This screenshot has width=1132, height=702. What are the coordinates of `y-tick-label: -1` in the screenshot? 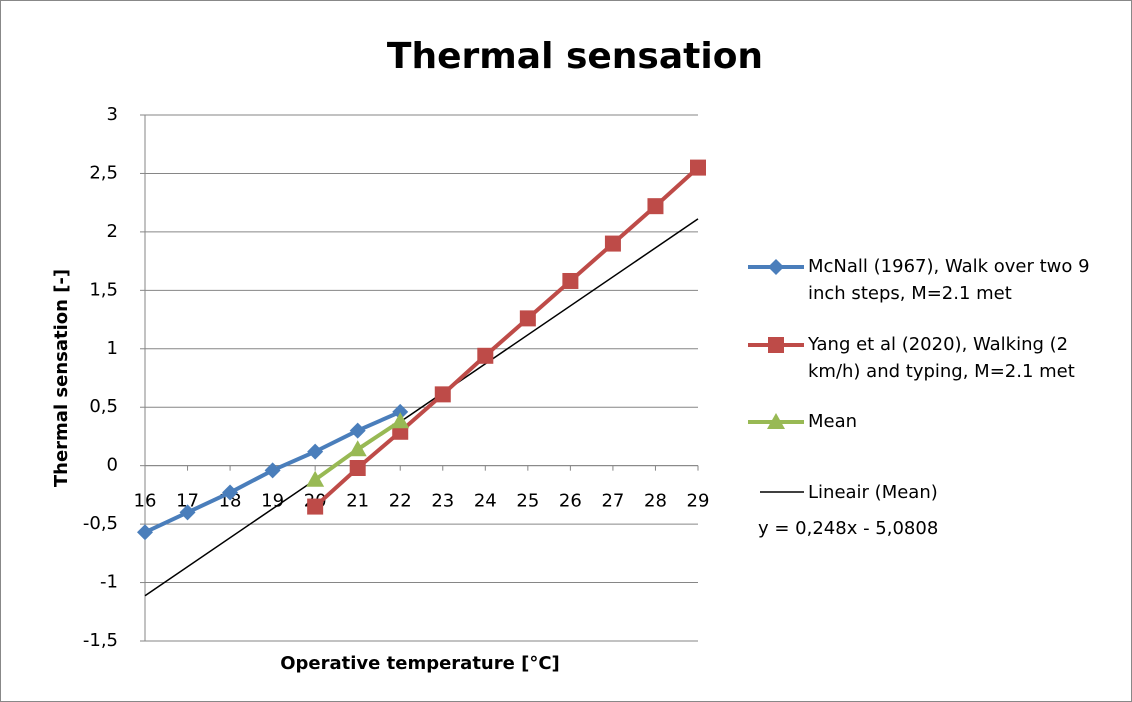 It's located at (109, 582).